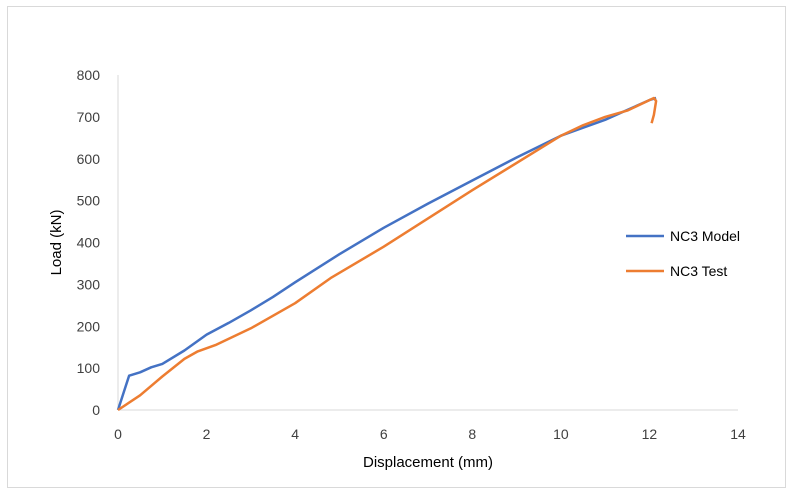  Describe the element at coordinates (698, 271) in the screenshot. I see `legend-label-nc3-test: NC3 Test` at that location.